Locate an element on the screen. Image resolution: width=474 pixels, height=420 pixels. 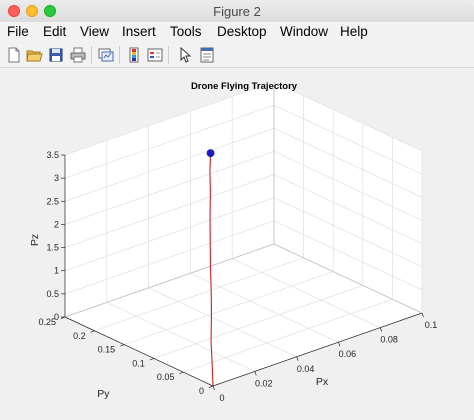
x-tick-label: 0.1 is located at coordinates (431, 325).